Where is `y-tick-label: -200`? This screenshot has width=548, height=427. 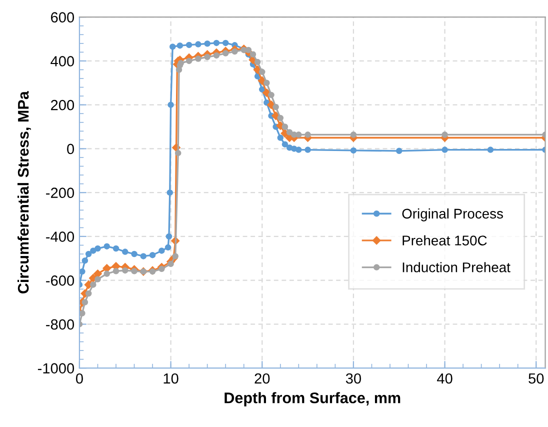 y-tick-label: -200 is located at coordinates (60, 193).